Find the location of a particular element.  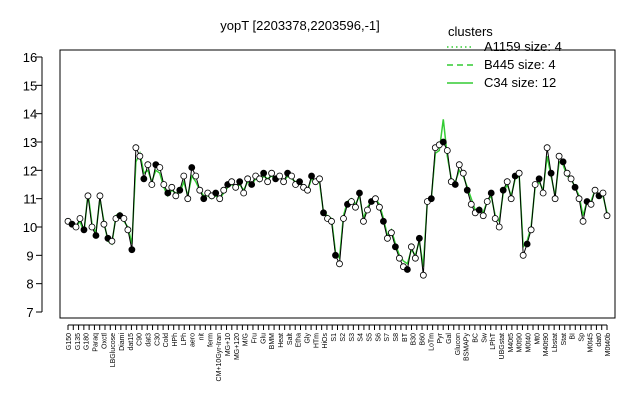

x-tick-label: LBGlucose is located at coordinates (113, 350).